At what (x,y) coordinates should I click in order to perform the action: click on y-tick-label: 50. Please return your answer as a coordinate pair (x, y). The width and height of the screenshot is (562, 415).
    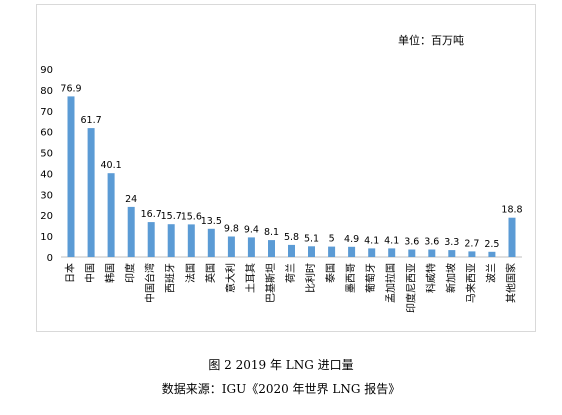
    Looking at the image, I should click on (46, 154).